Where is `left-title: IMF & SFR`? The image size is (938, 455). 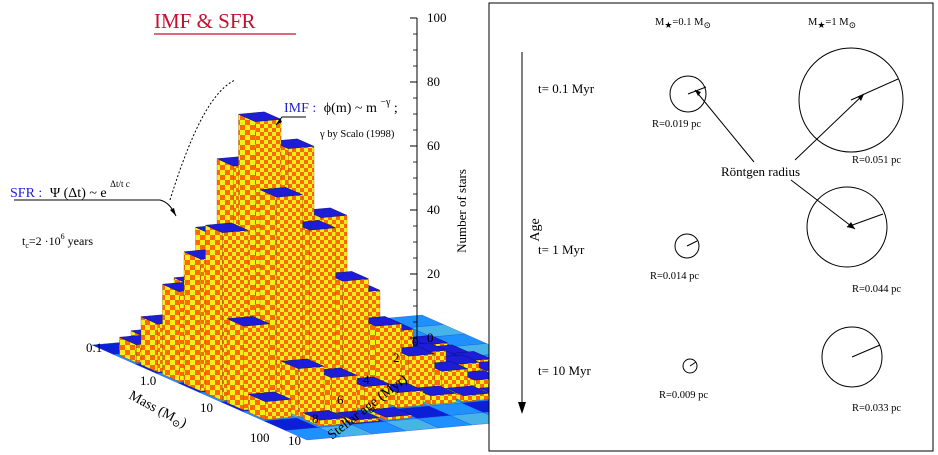 left-title: IMF & SFR is located at coordinates (205, 21).